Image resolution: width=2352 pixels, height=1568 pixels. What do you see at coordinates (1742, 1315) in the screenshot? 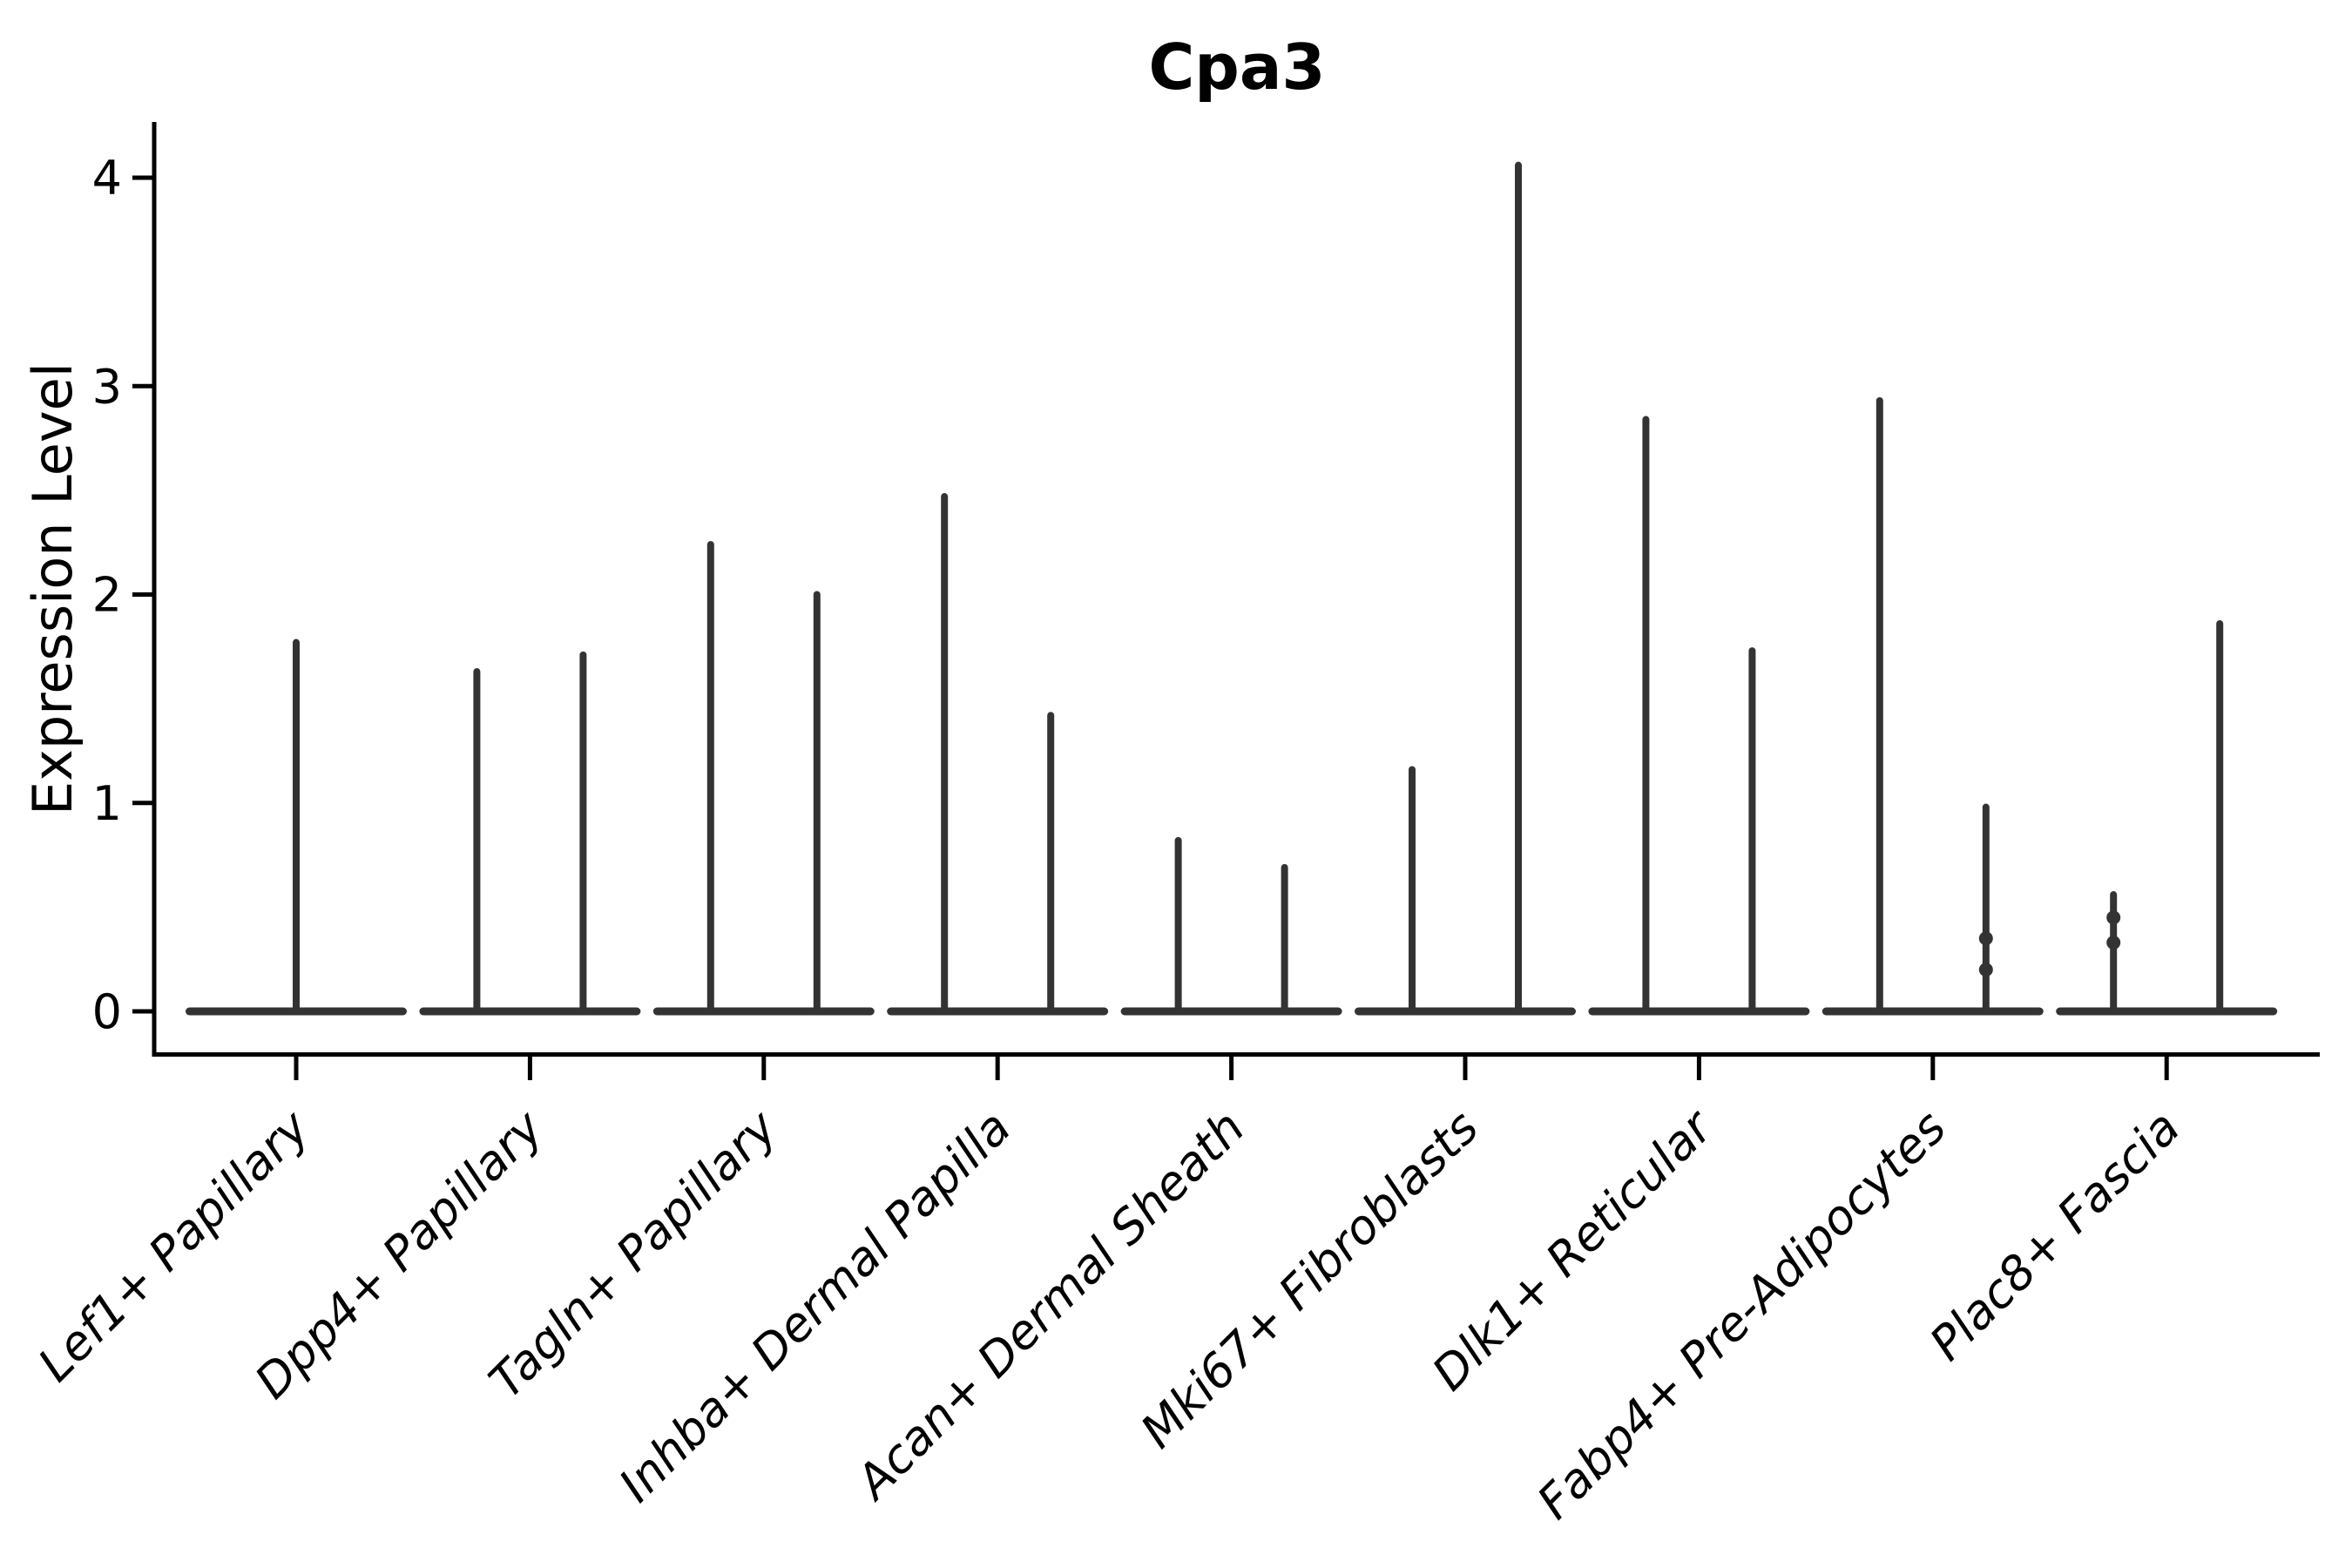
I see `x-tick-label: Fabp4+ Pre-Adipocytes` at bounding box center [1742, 1315].